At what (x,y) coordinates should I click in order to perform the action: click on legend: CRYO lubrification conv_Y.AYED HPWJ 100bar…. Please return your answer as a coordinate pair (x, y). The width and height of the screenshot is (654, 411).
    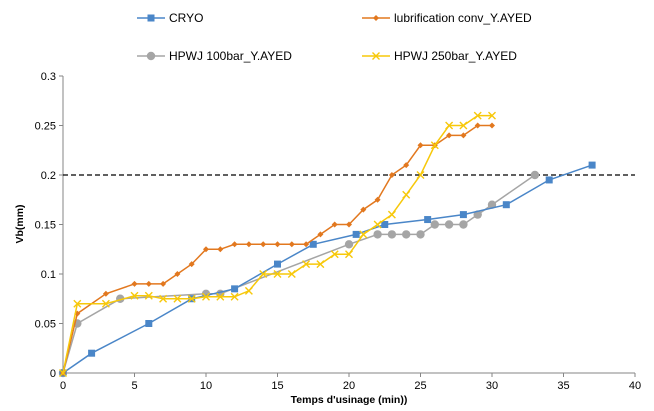
    Looking at the image, I should click on (334, 37).